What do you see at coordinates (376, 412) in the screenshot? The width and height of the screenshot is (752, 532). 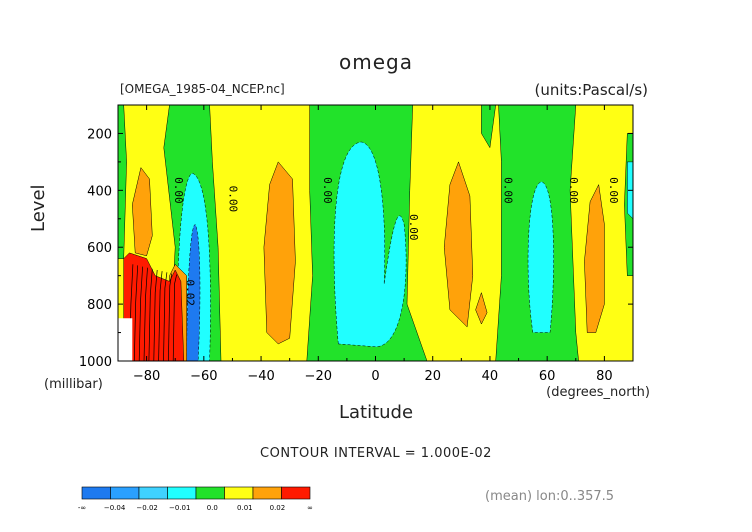 I see `x-axis-label: Latitude` at bounding box center [376, 412].